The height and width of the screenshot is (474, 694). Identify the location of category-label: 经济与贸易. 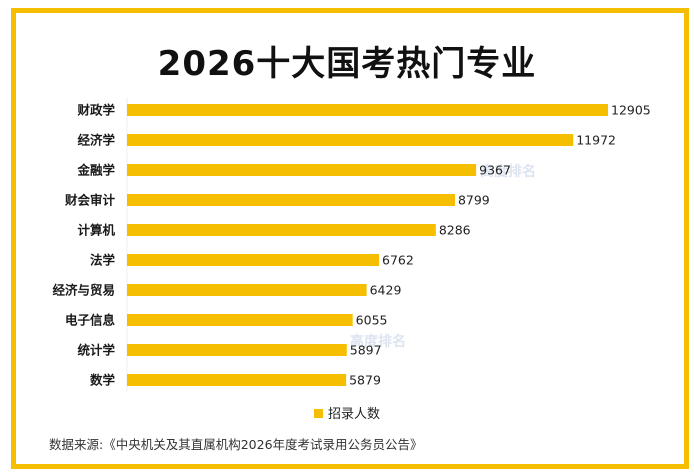
(83, 290).